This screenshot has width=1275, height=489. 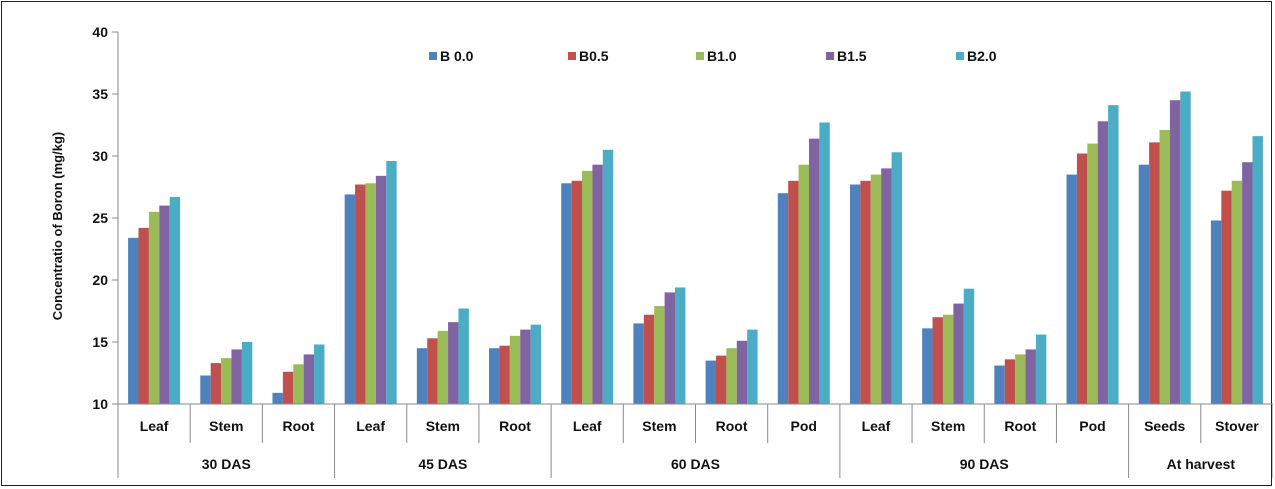 I want to click on legend-label: B0.5, so click(x=594, y=56).